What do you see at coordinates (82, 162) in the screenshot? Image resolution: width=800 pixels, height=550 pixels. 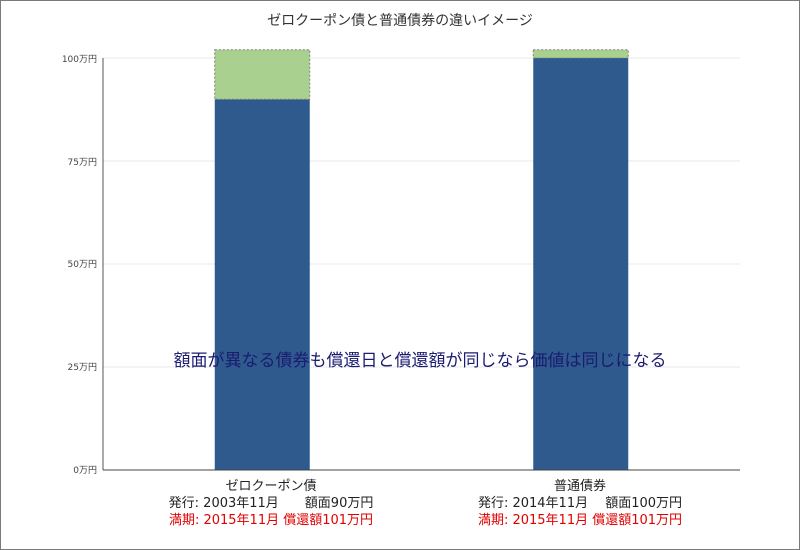 I see `y-tick-label: 75万円` at bounding box center [82, 162].